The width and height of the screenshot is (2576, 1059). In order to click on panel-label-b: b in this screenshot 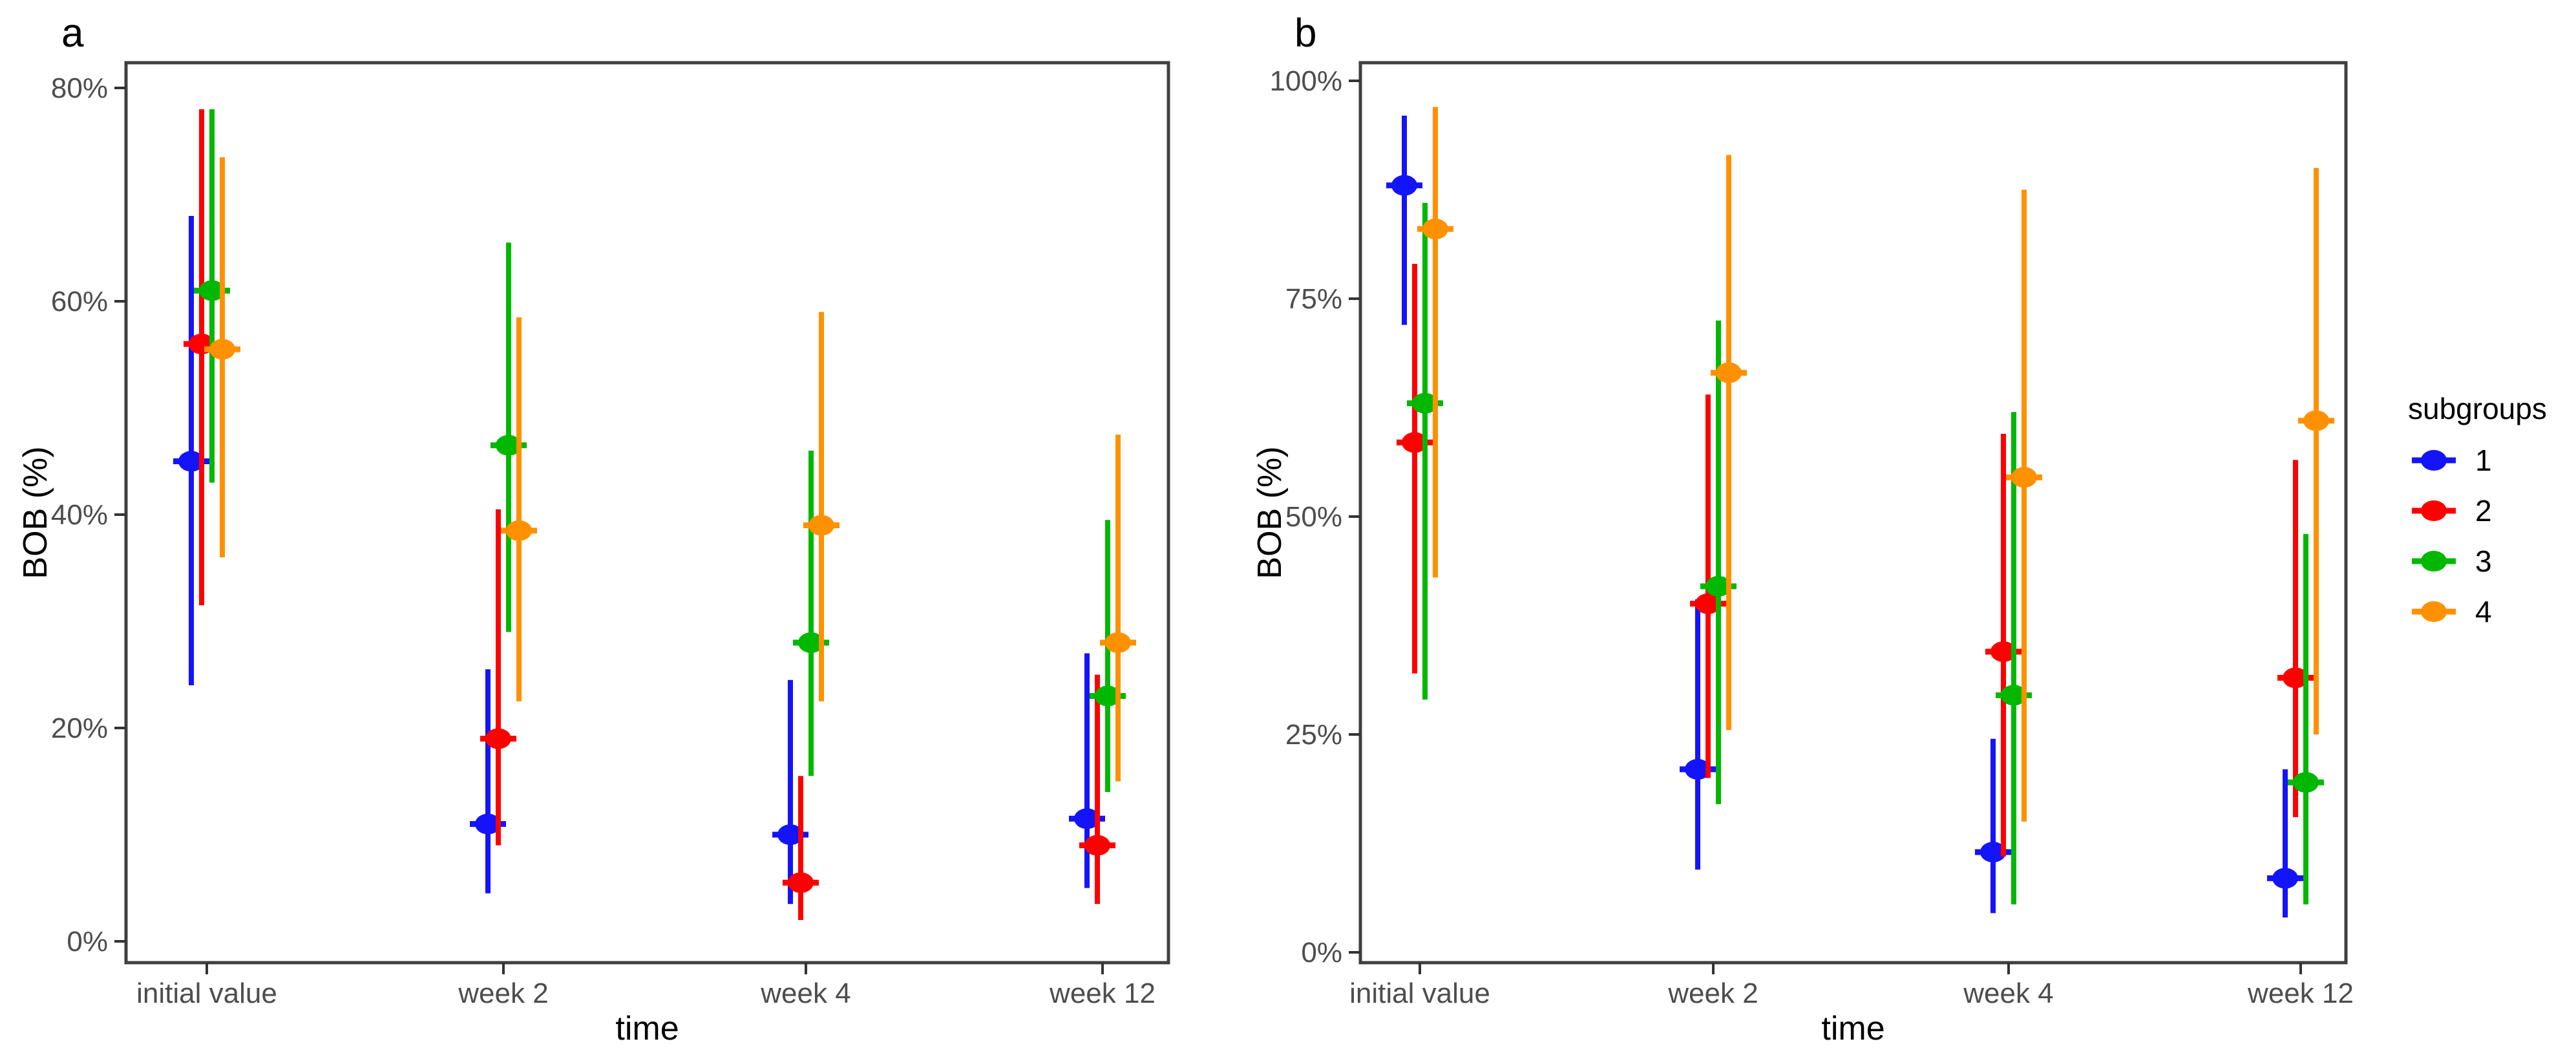, I will do `click(1305, 33)`.